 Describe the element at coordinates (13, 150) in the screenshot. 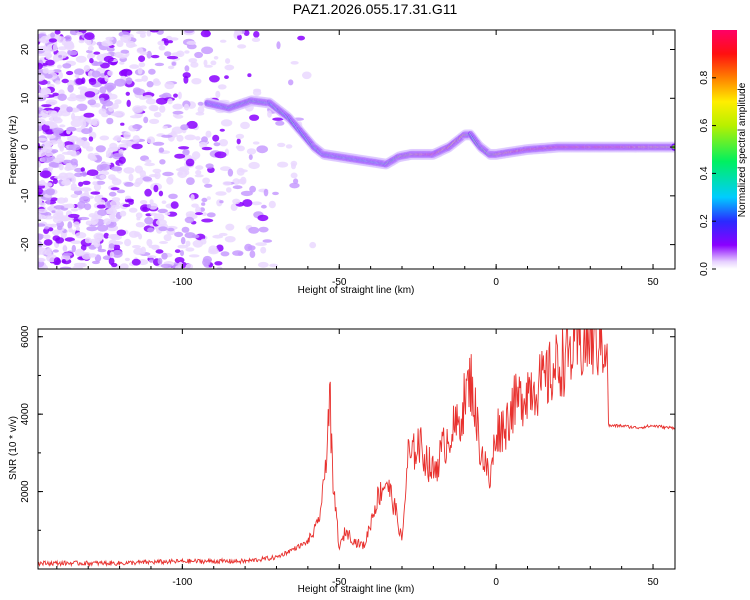

I see `spectrogram-y-axis-label: Frequency (Hz)` at that location.